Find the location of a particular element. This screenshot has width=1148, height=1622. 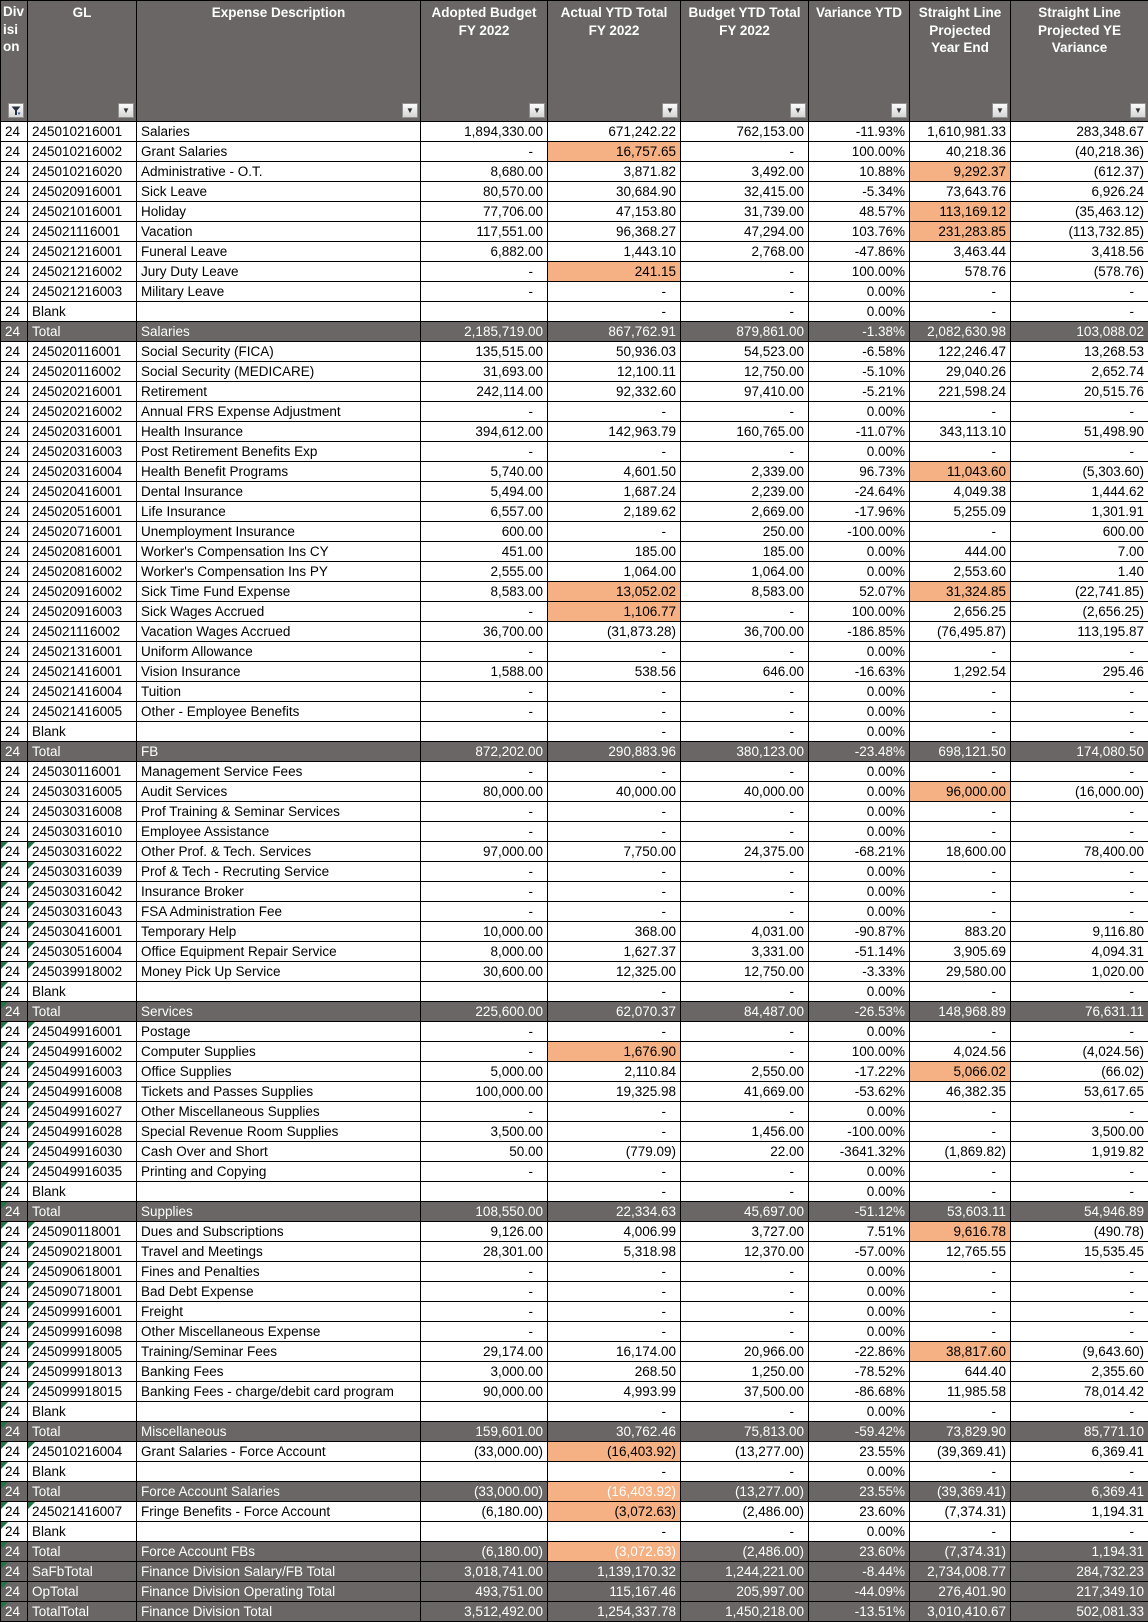

cell-actual: (3,072.63) is located at coordinates (614, 1512).